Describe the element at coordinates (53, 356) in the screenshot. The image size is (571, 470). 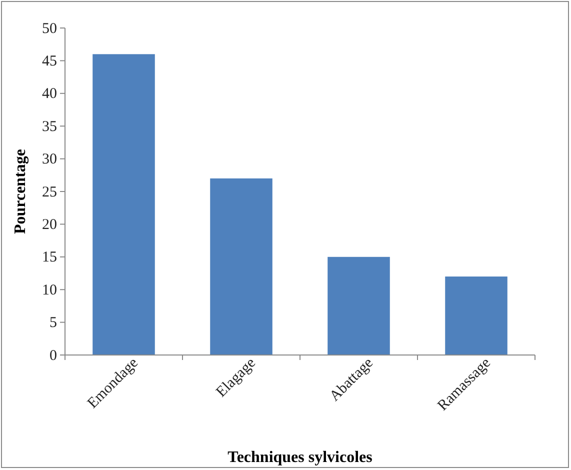
I see `y-tick-label: 0` at that location.